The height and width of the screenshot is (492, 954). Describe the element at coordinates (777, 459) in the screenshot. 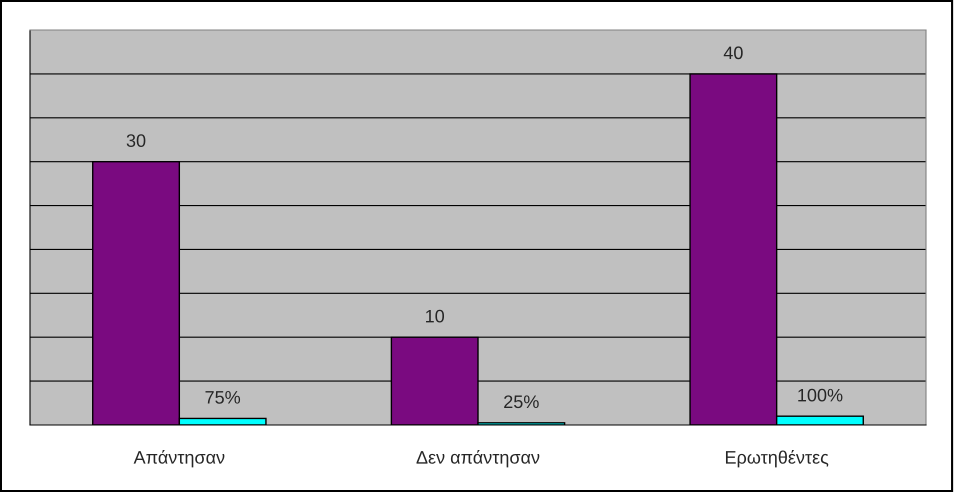

I see `x-tick-label: Ερωτηθέντες` at that location.